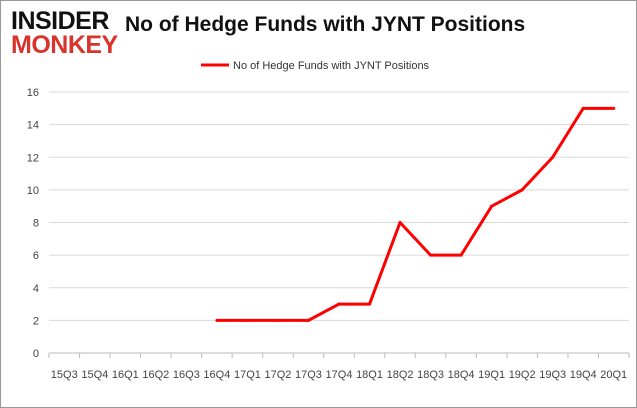 Image resolution: width=637 pixels, height=408 pixels. Describe the element at coordinates (339, 375) in the screenshot. I see `x-tick-label: 17Q4` at that location.